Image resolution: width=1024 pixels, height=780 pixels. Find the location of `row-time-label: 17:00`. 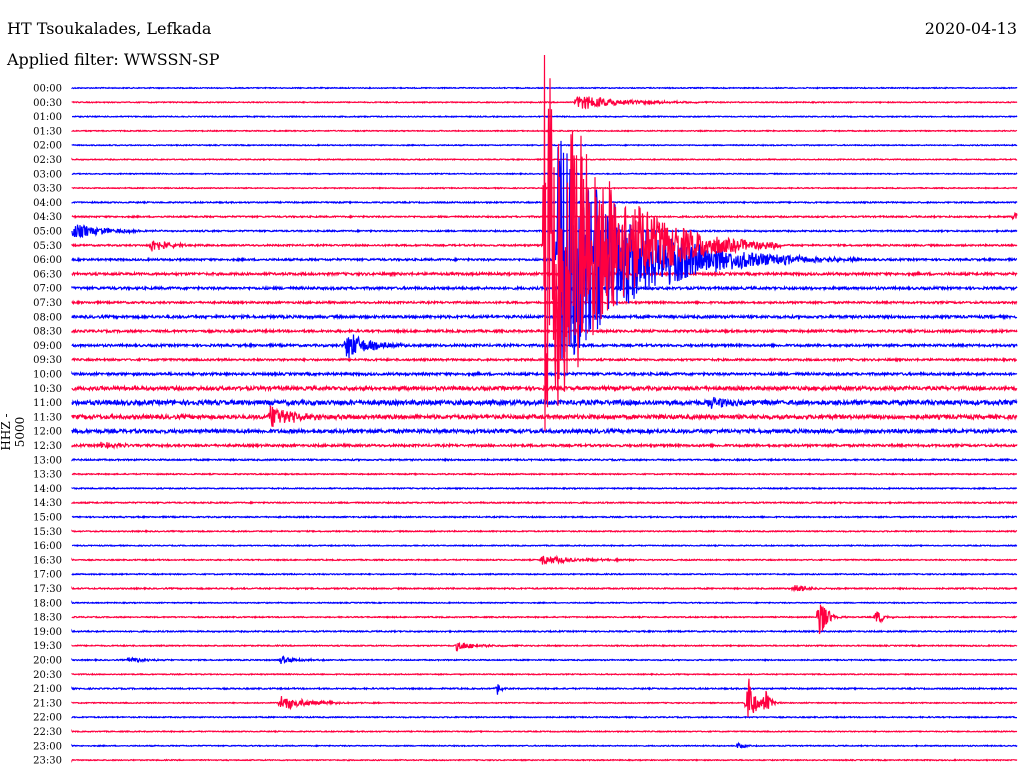

row-time-label: 17:00 is located at coordinates (47, 575).